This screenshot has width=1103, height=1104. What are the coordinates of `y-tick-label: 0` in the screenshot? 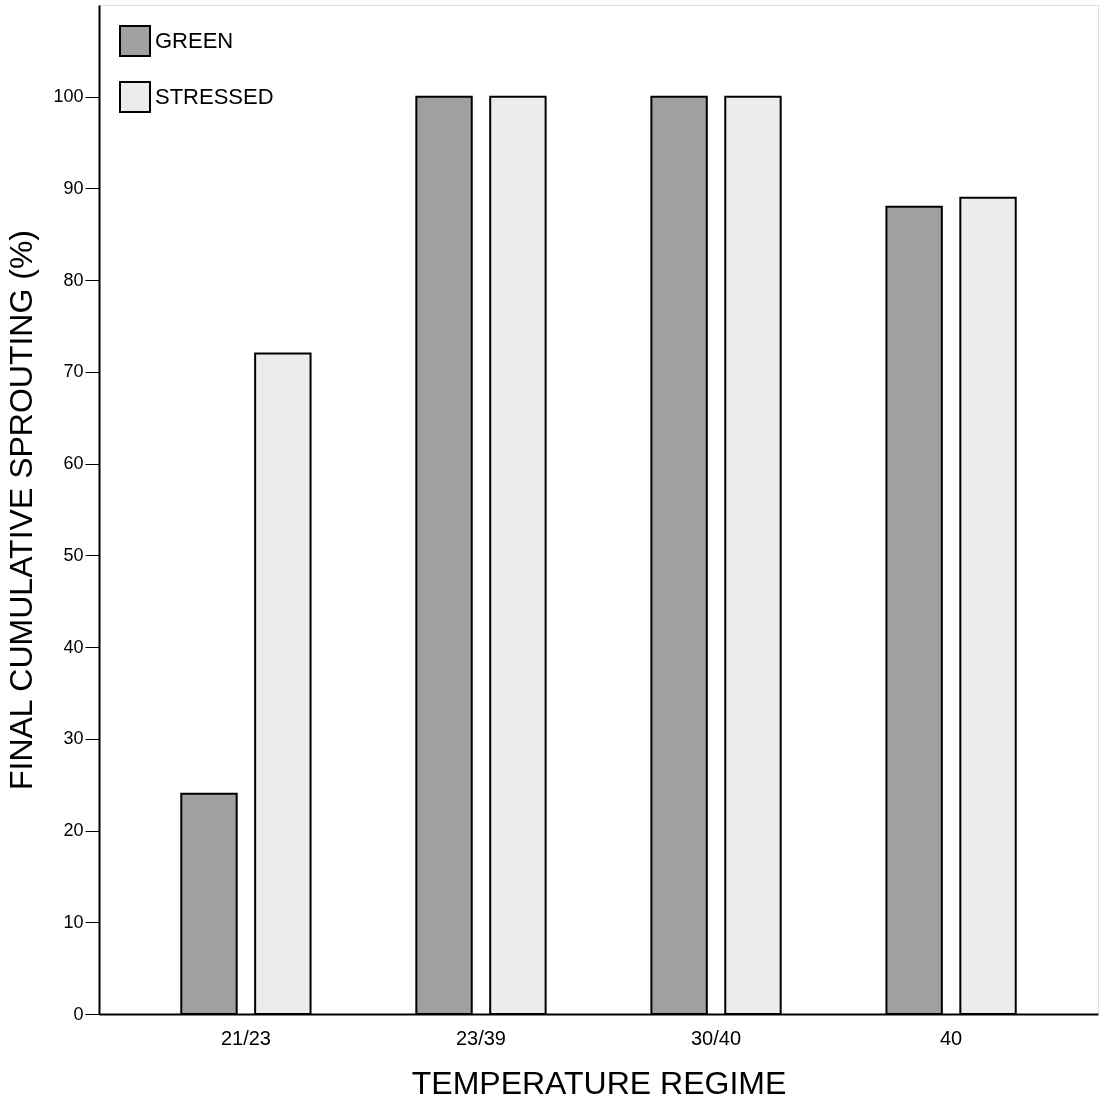 It's located at (78, 1013).